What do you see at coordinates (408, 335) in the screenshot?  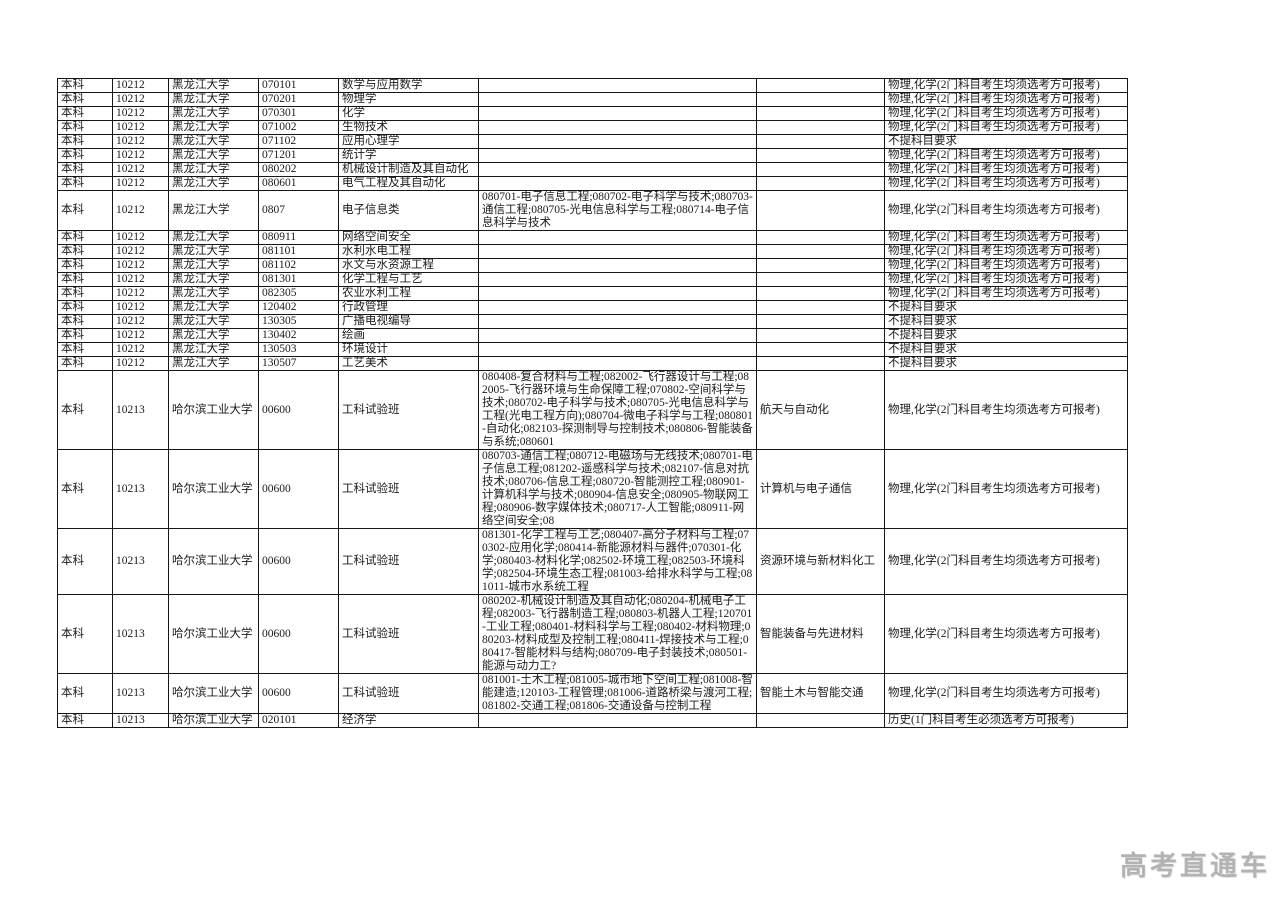 I see `cell-major-name: 绘画` at bounding box center [408, 335].